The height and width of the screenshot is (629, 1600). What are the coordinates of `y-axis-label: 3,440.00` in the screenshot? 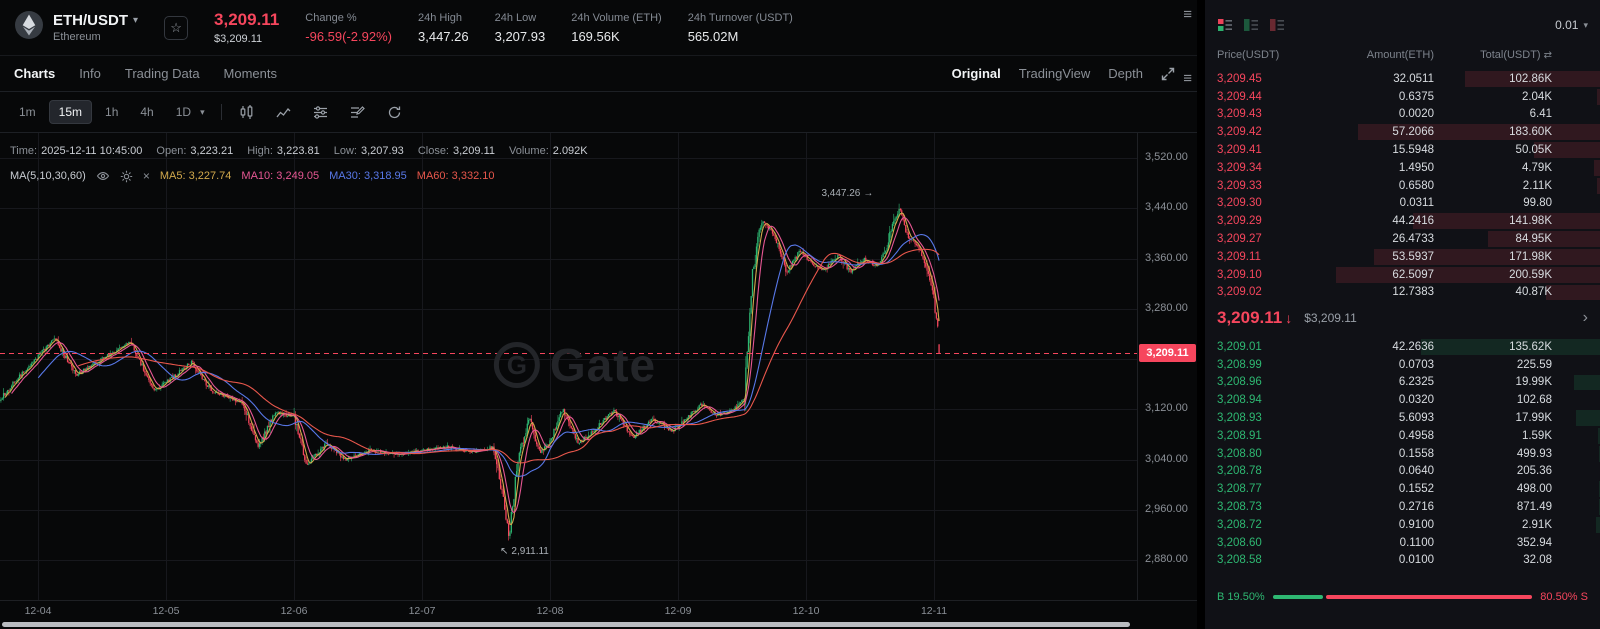 It's located at (1166, 207).